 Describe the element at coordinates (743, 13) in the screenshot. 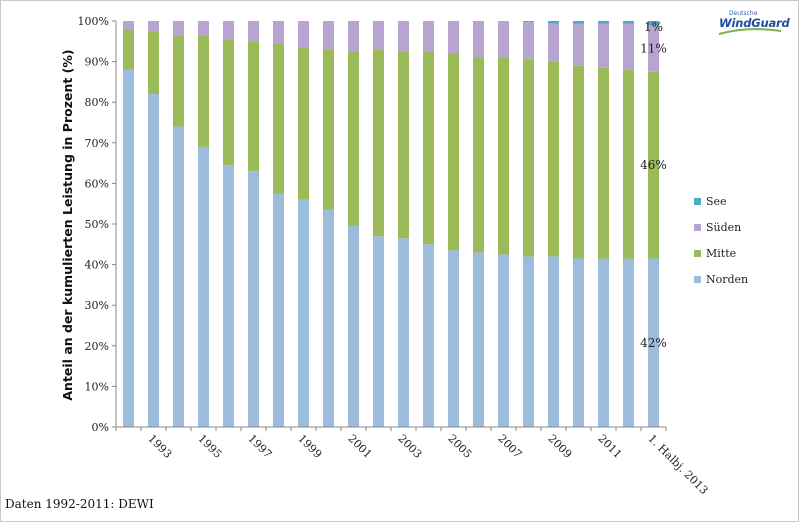

I see `logo-line1: Deutsche` at that location.